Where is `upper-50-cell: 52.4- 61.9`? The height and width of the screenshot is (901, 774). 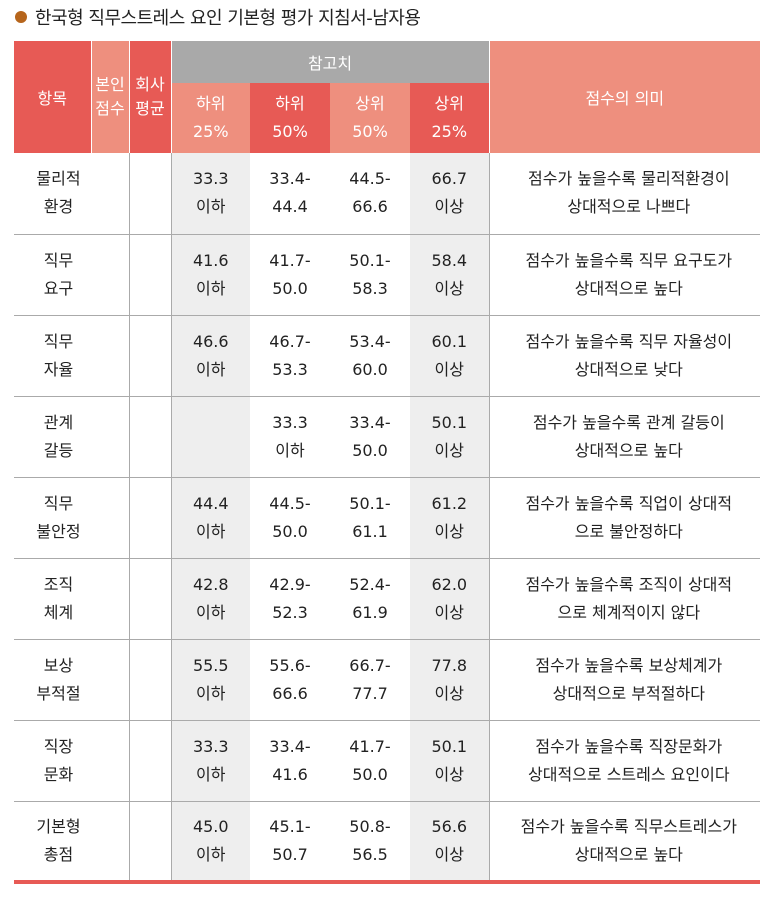
upper-50-cell: 52.4- 61.9 is located at coordinates (370, 599).